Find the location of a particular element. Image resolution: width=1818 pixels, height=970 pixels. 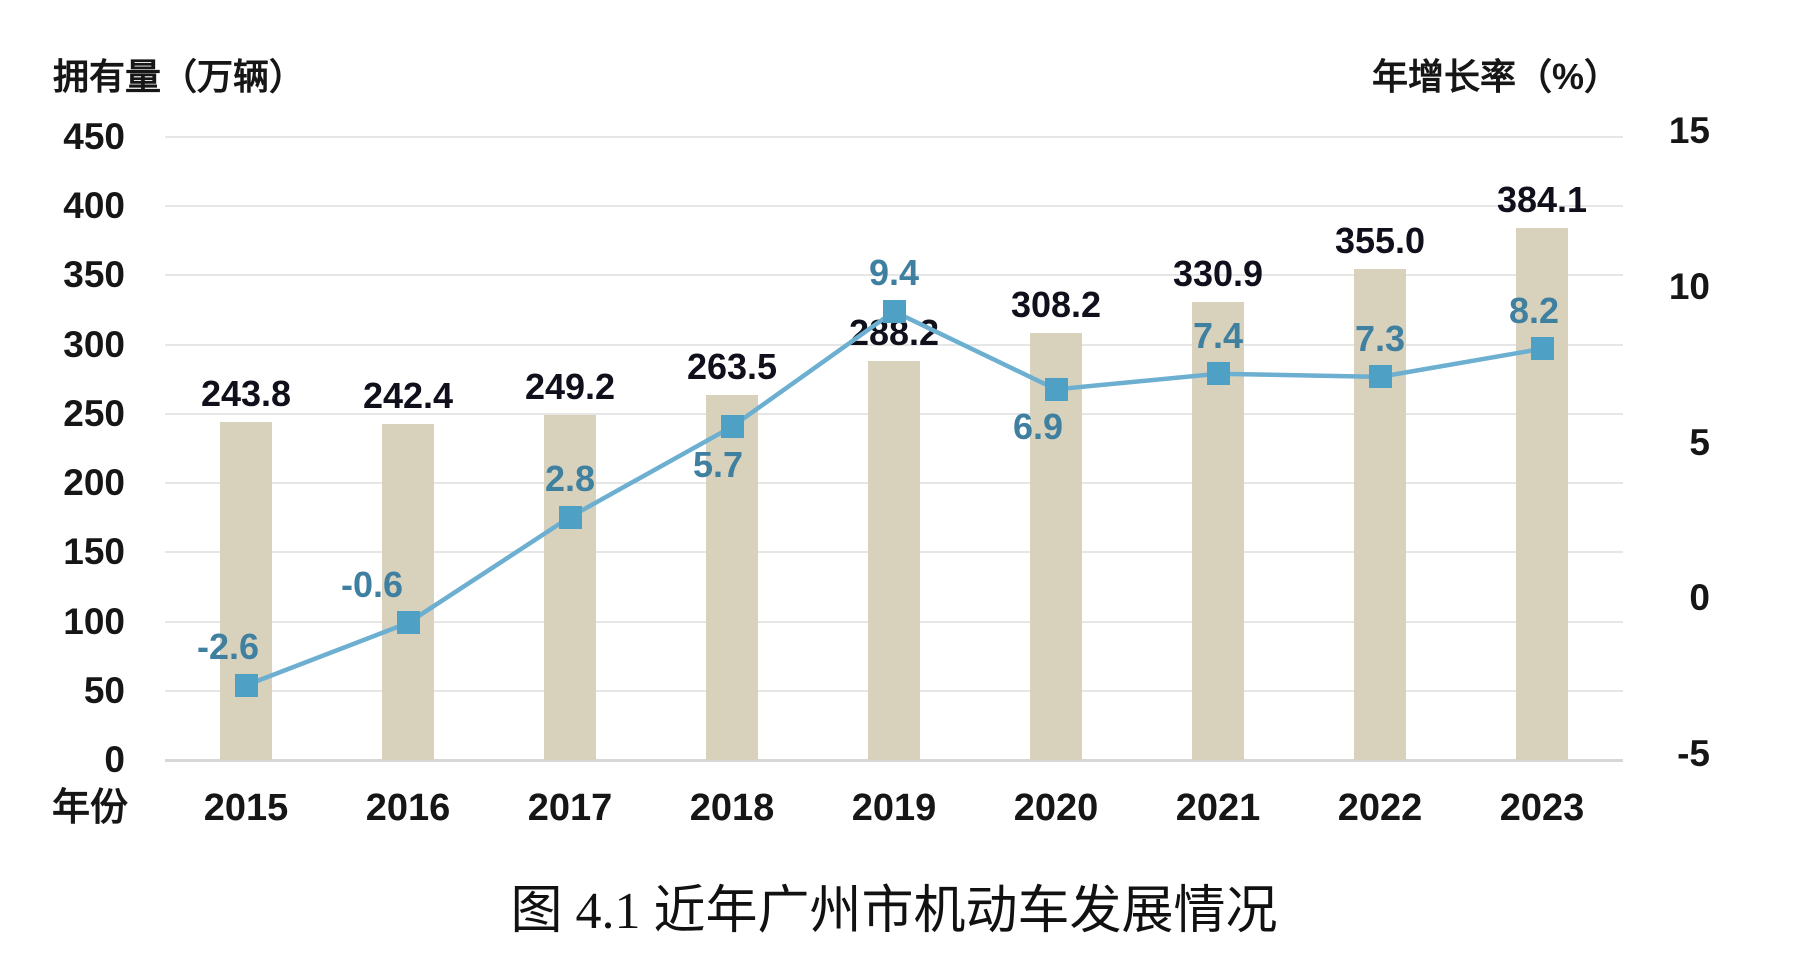

x-axis-title: 年份 is located at coordinates (89, 808).